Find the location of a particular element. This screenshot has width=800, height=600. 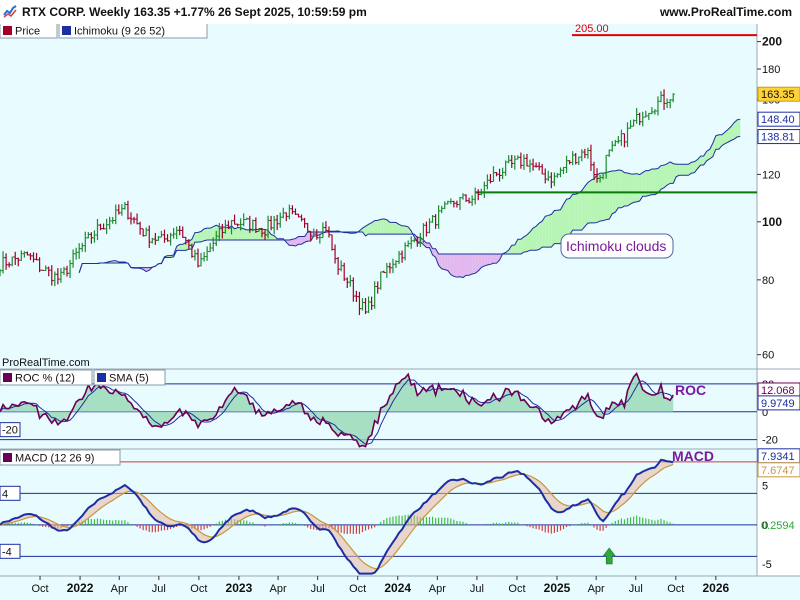

buy-signal-arrow-icon is located at coordinates (609, 556).